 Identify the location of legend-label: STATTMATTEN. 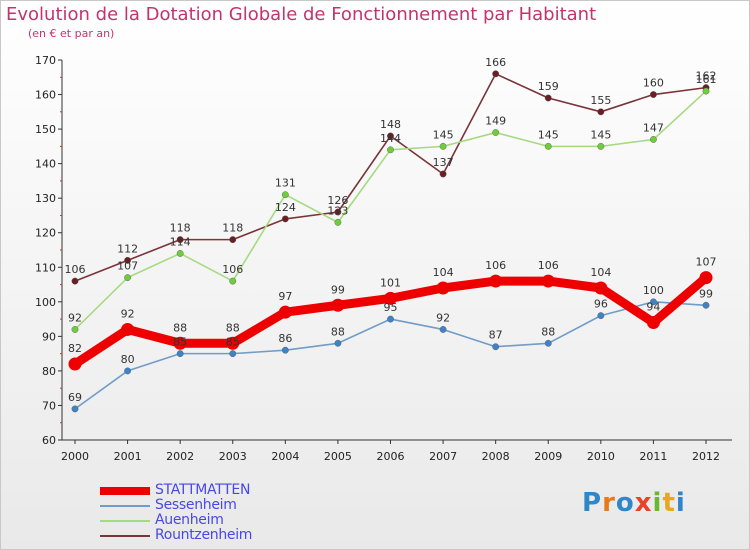
(203, 490).